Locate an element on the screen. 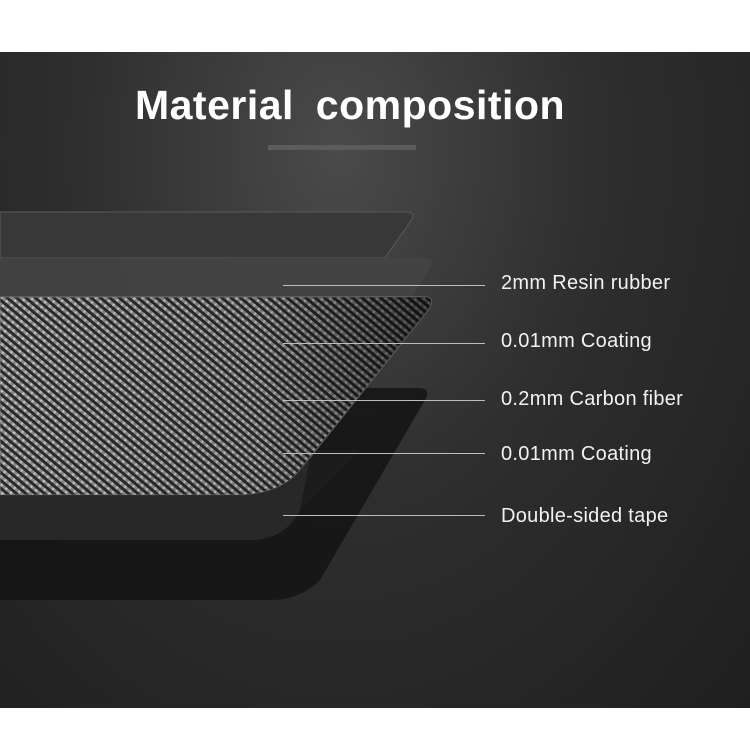 Image resolution: width=750 pixels, height=750 pixels. coating-layer is located at coordinates (216, 277).